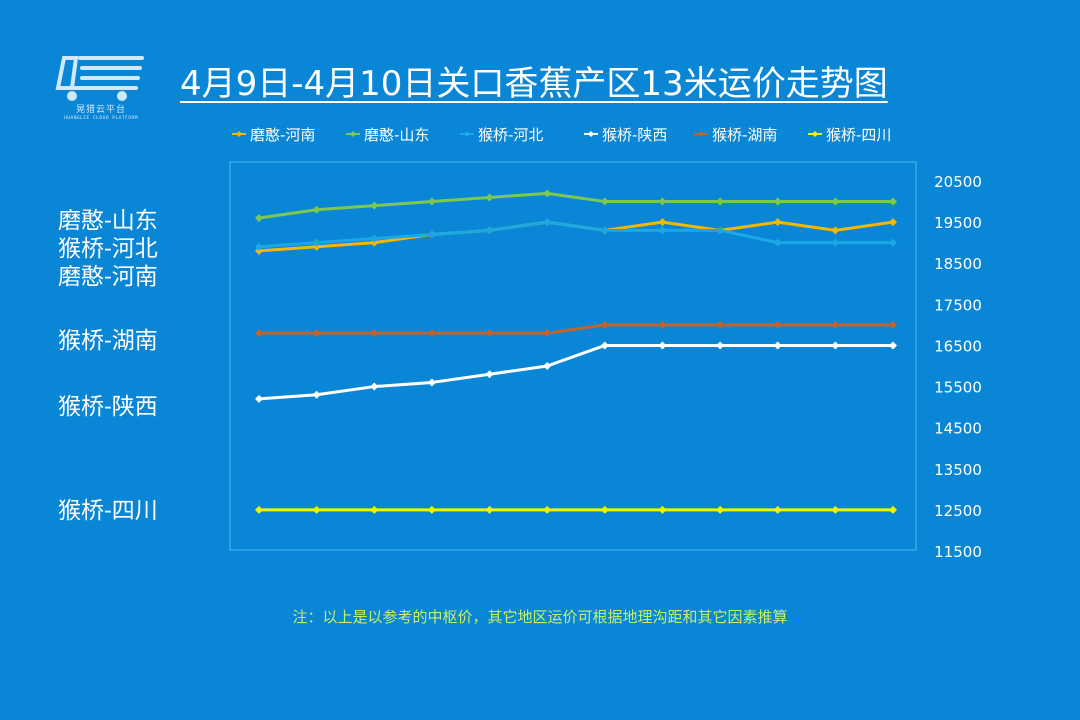 Image resolution: width=1080 pixels, height=720 pixels. I want to click on y-tick-label: 14500, so click(958, 429).